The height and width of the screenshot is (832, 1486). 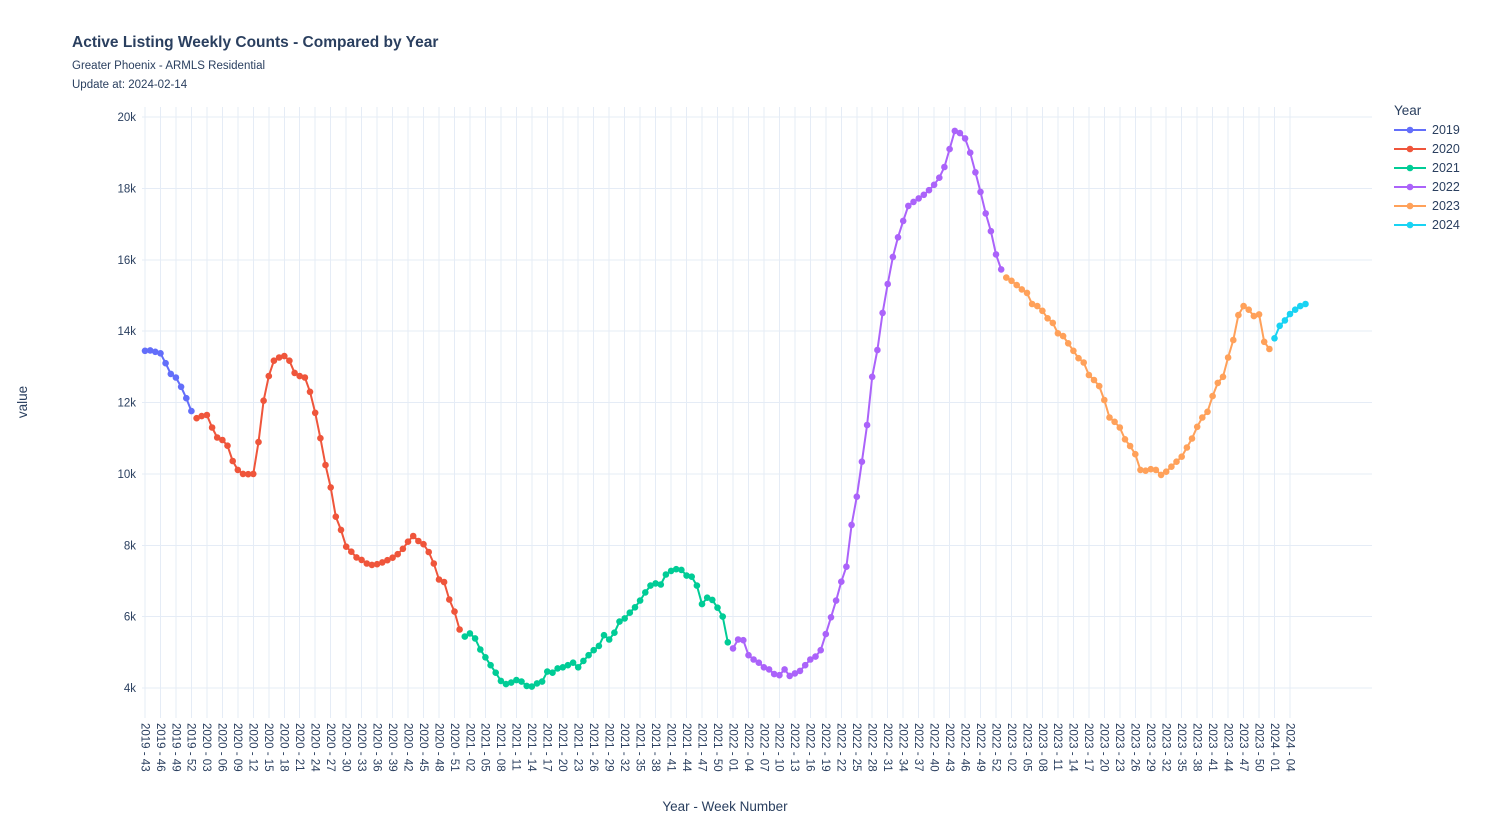 What do you see at coordinates (933, 747) in the screenshot?
I see `x-tick-label: 2022 - 40` at bounding box center [933, 747].